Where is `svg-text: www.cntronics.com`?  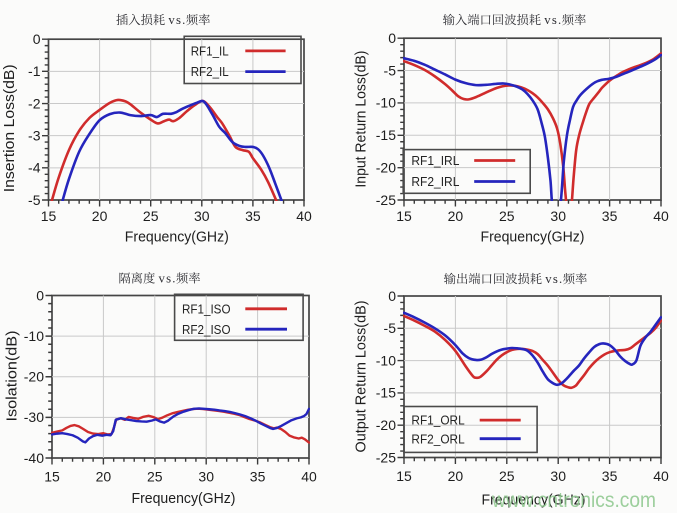 svg-text: www.cntronics.com is located at coordinates (573, 500).